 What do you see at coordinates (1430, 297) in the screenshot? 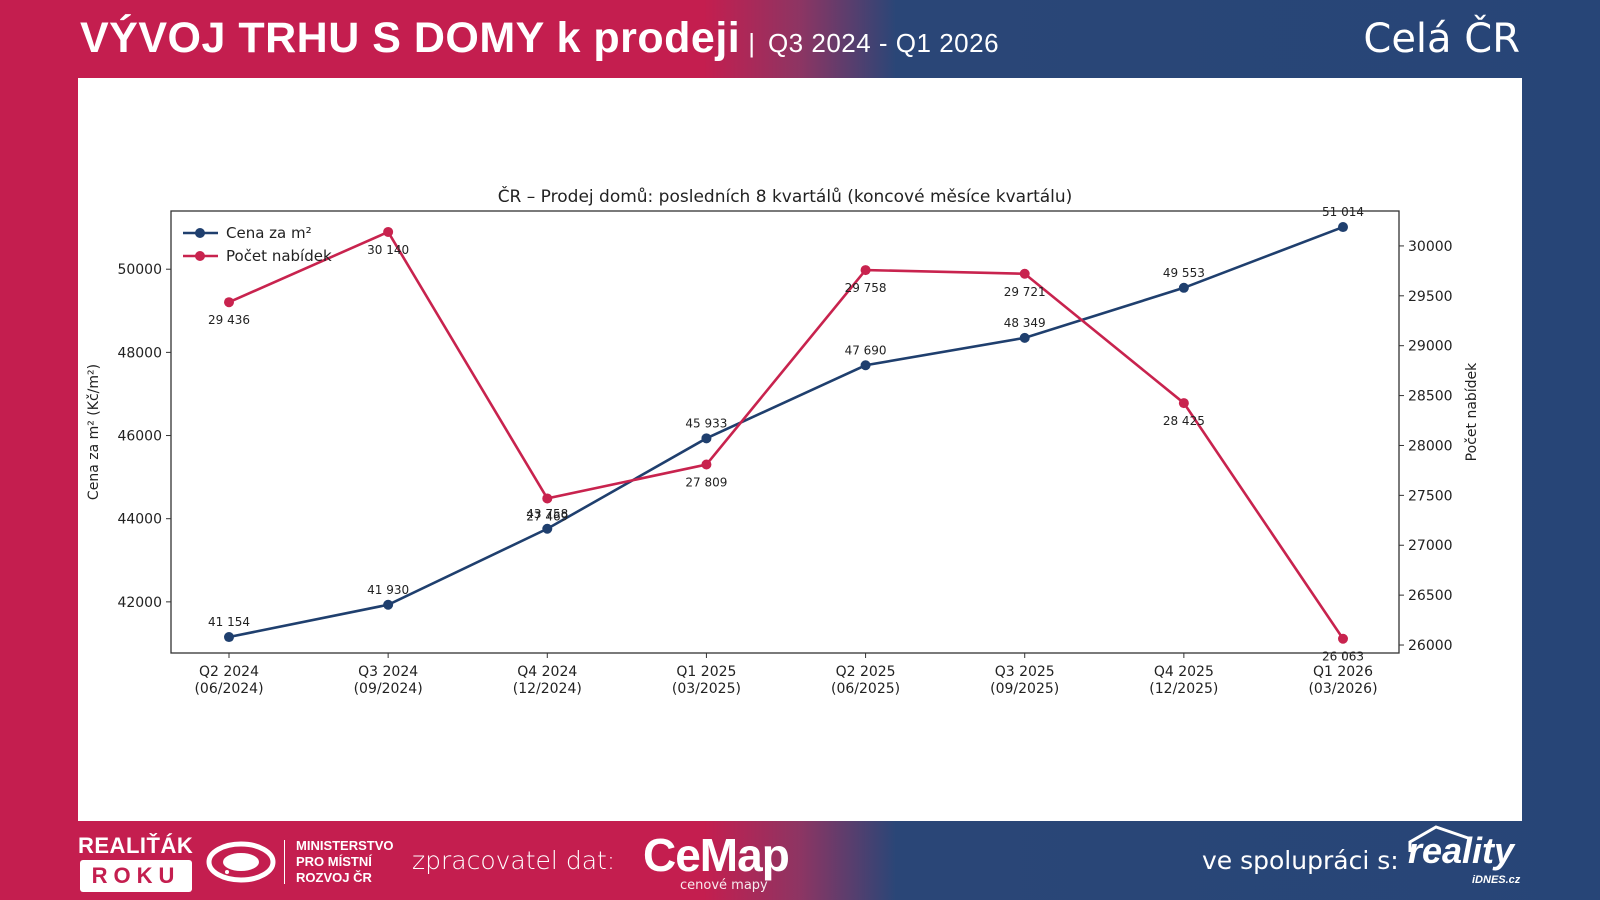
I see `y-right-tick-label: 29500` at bounding box center [1430, 297].